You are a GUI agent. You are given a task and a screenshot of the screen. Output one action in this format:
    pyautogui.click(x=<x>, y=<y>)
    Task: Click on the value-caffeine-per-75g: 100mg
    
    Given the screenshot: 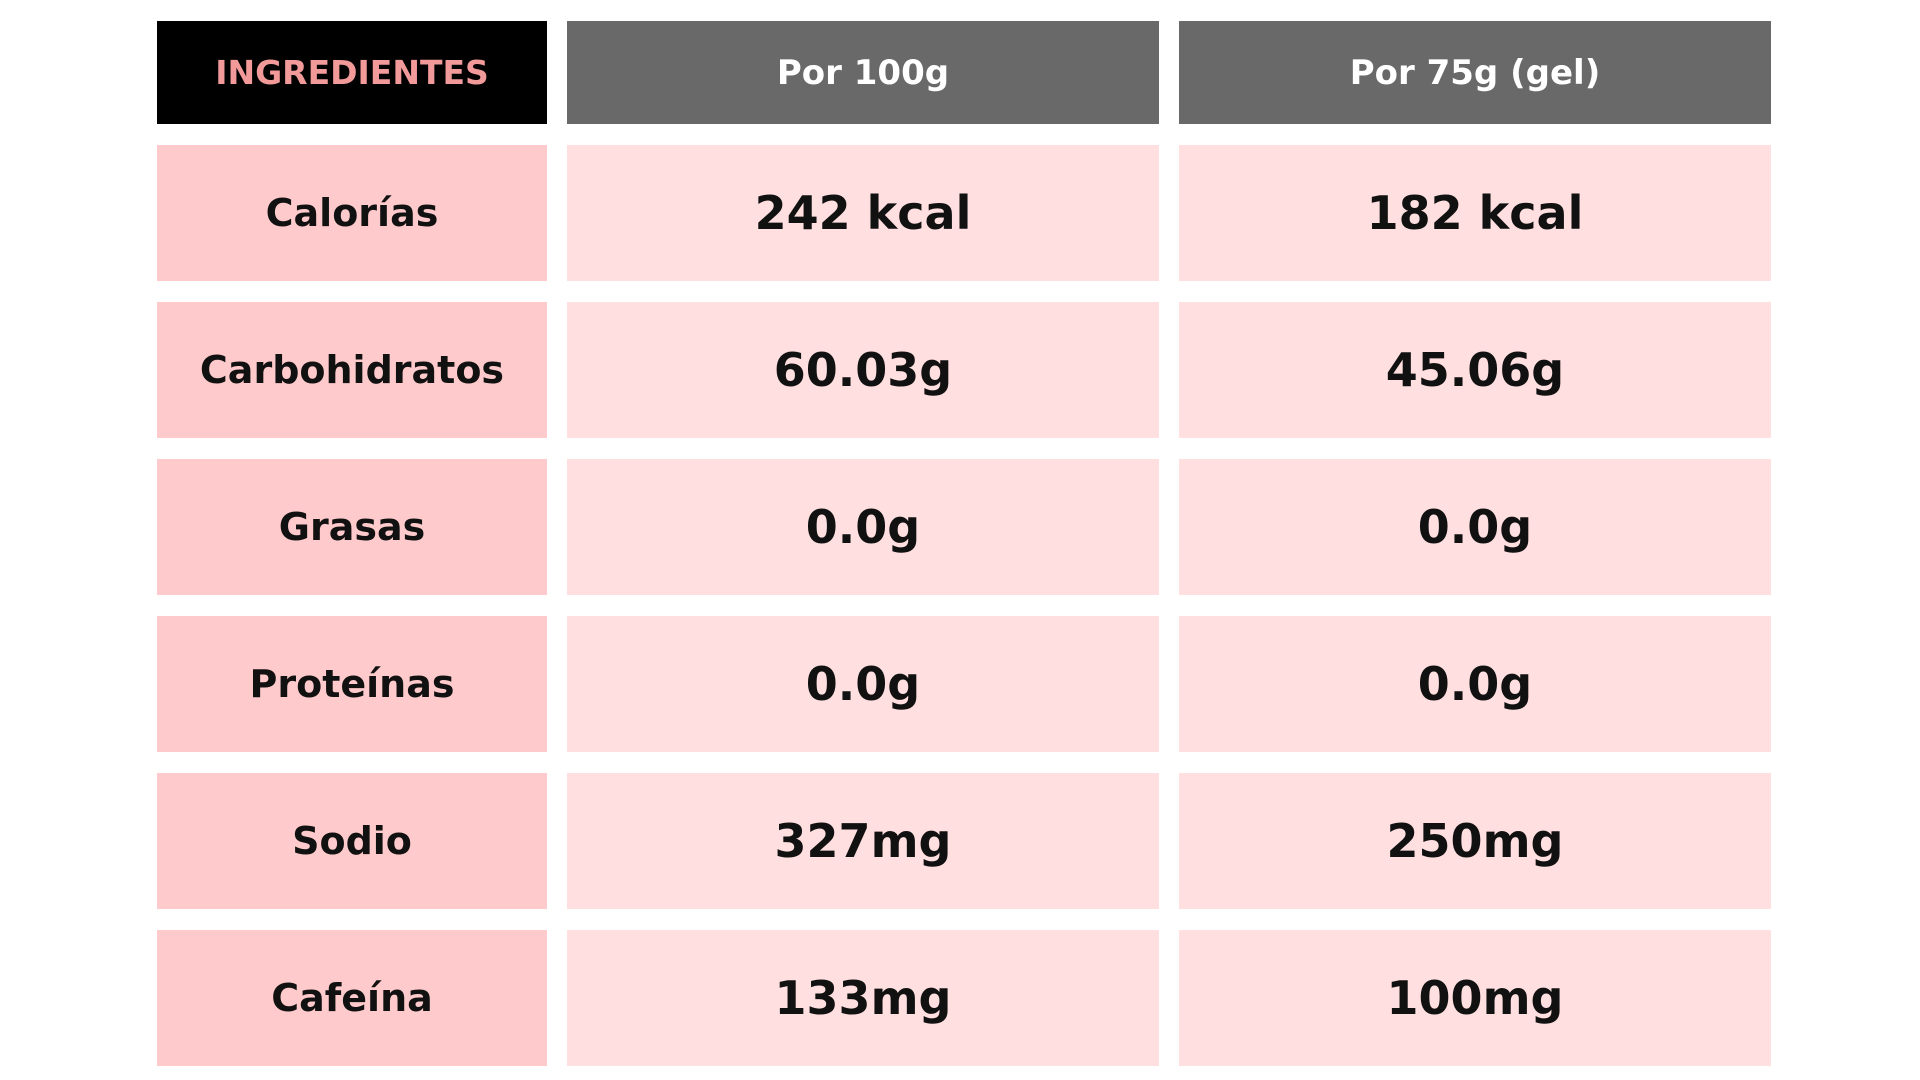 What is the action you would take?
    pyautogui.click(x=1475, y=998)
    